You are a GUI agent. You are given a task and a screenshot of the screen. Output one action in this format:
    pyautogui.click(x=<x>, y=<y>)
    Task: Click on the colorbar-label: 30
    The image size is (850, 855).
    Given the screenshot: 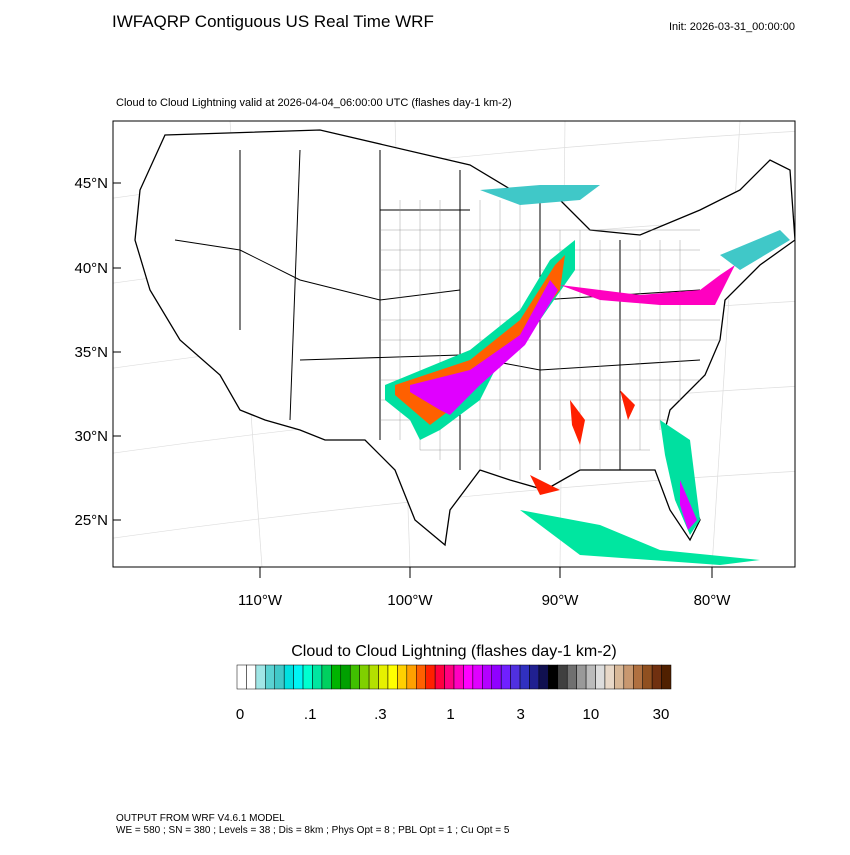 What is the action you would take?
    pyautogui.click(x=661, y=714)
    